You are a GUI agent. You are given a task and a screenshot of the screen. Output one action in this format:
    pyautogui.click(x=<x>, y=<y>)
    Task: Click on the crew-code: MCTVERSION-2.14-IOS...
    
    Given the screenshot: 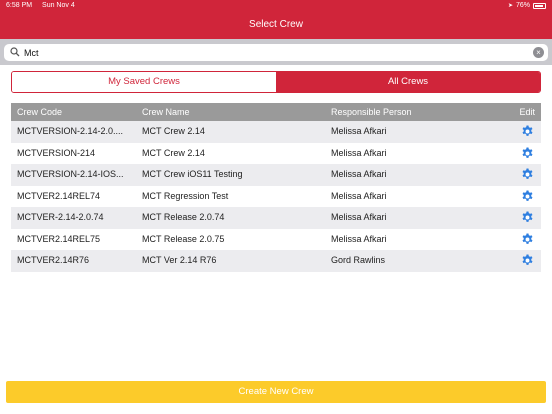 What is the action you would take?
    pyautogui.click(x=70, y=174)
    